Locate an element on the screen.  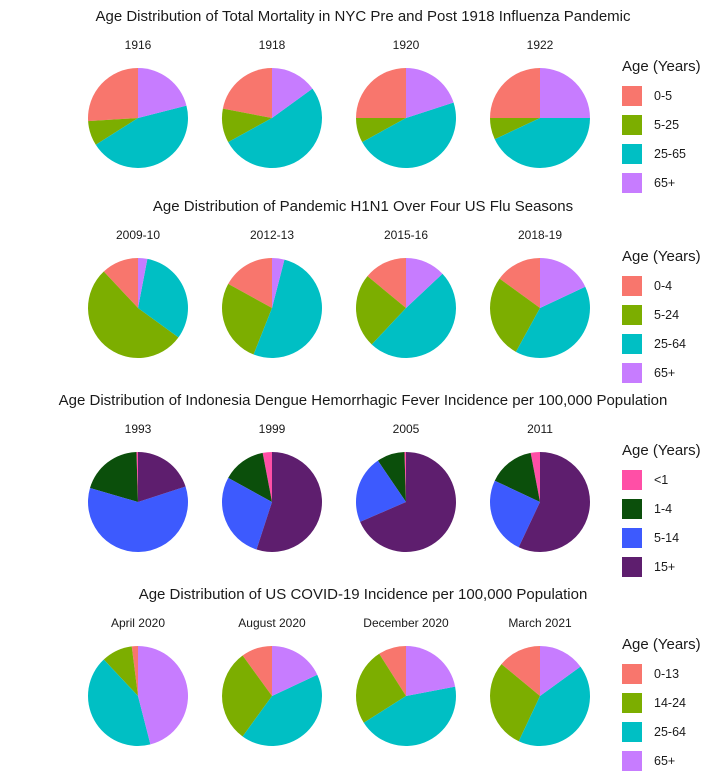
legend-item: 0-5 is located at coordinates (661, 95).